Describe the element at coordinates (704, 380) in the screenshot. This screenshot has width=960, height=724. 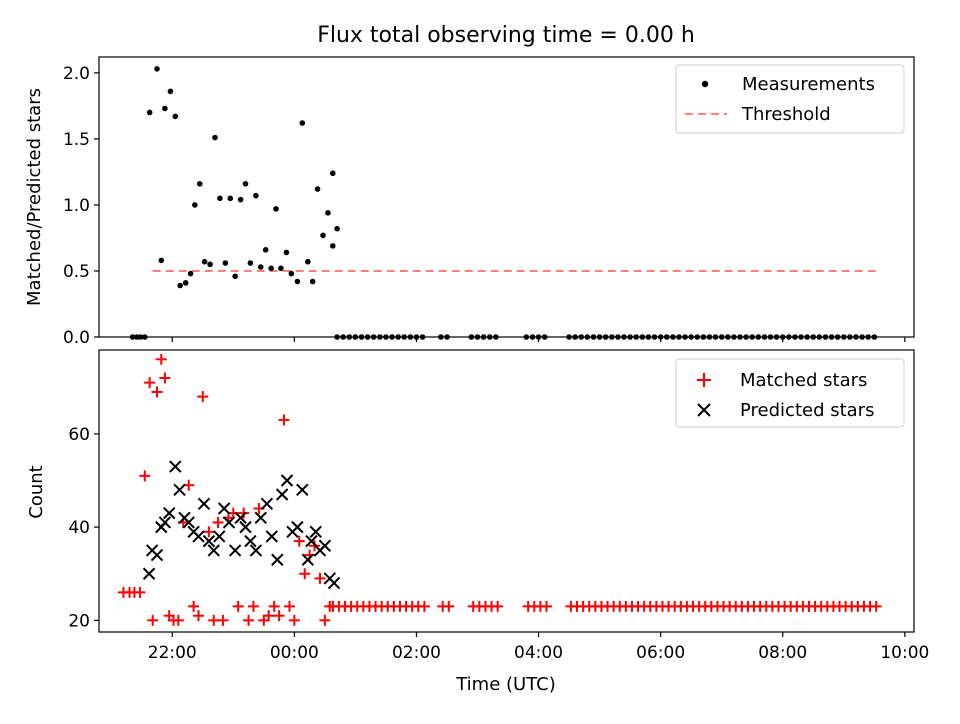
I see `legend-matched-marker` at that location.